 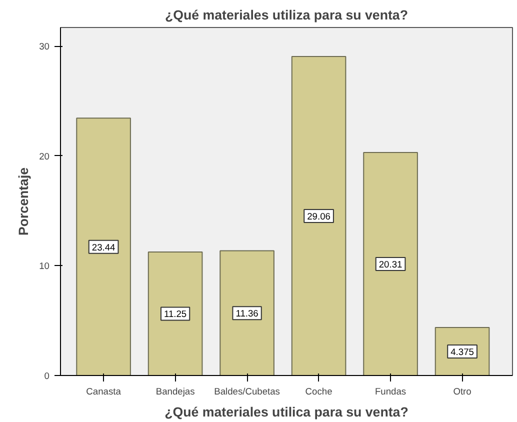 I want to click on x-tick-label: Bandejas, so click(x=176, y=391).